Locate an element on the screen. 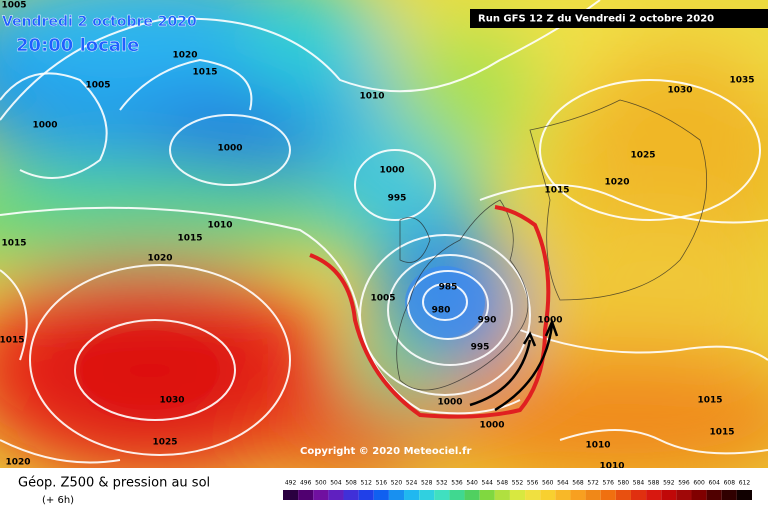 The height and width of the screenshot is (516, 768). scale-label: 536 is located at coordinates (457, 483).